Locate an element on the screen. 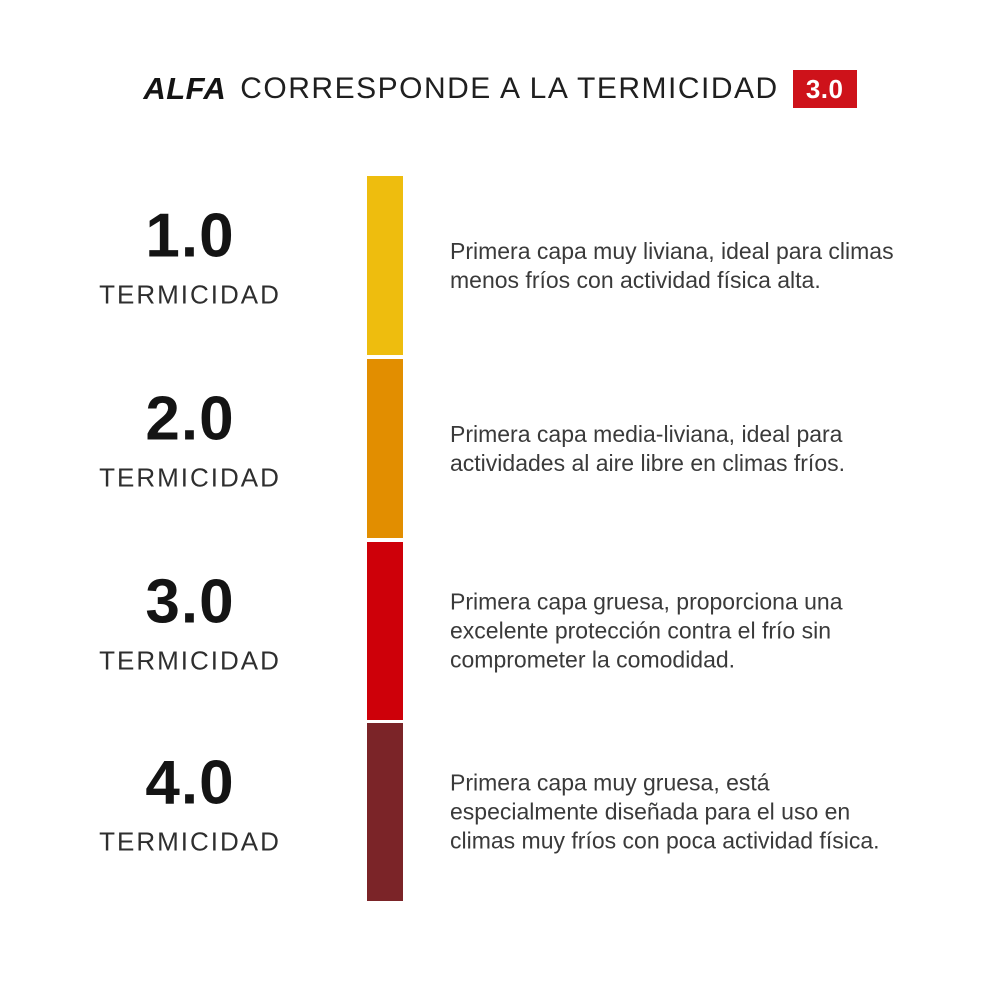 Image resolution: width=1000 pixels, height=1000 pixels. level-value: 4.0 is located at coordinates (190, 783).